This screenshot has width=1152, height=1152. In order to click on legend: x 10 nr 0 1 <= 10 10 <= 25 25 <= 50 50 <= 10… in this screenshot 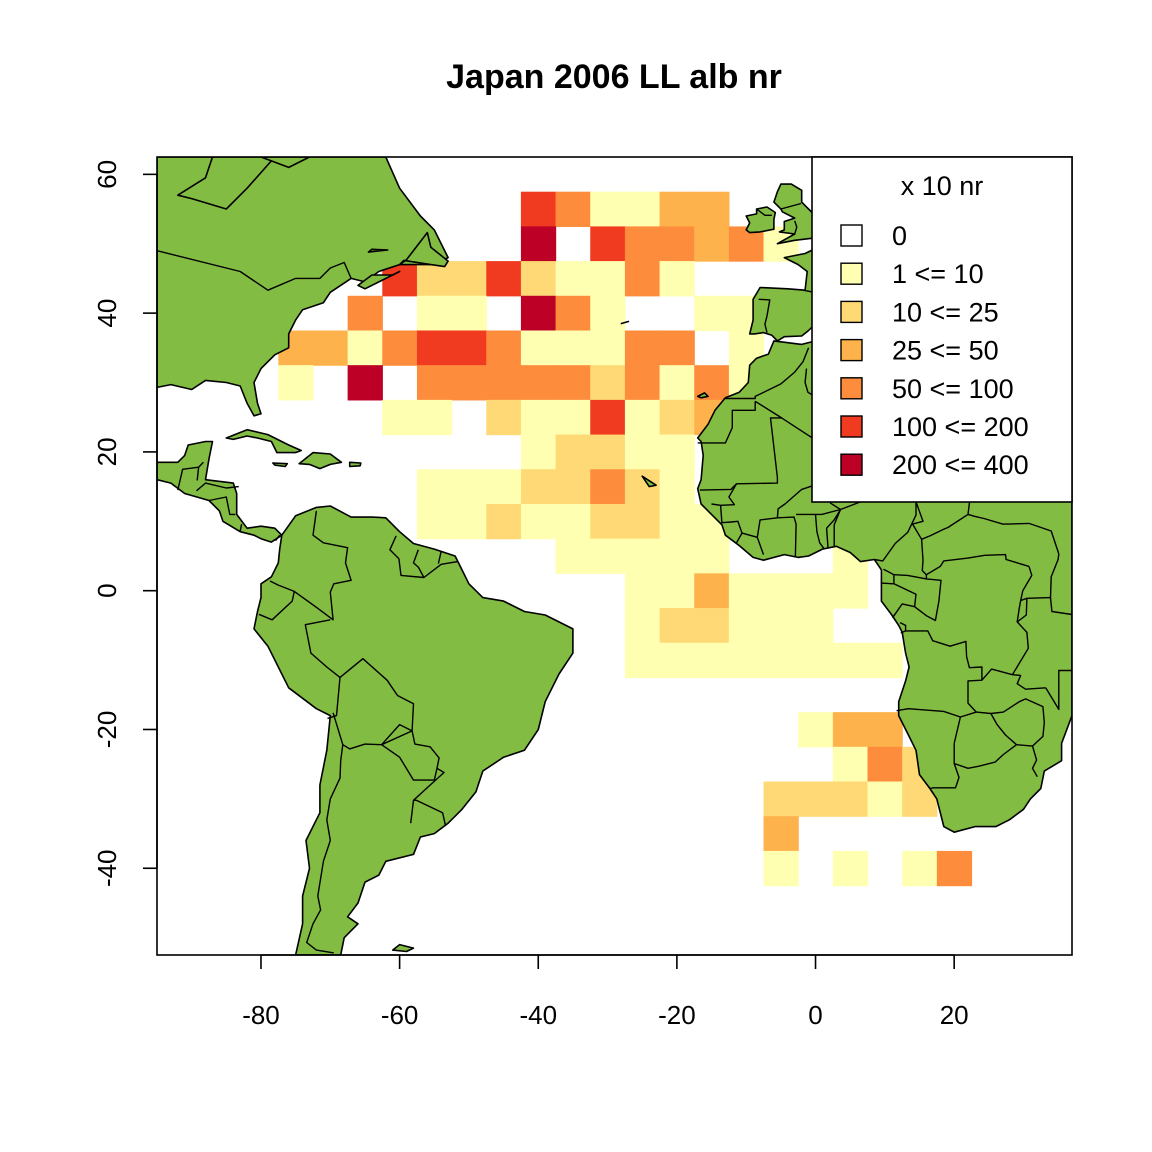, I will do `click(942, 329)`.